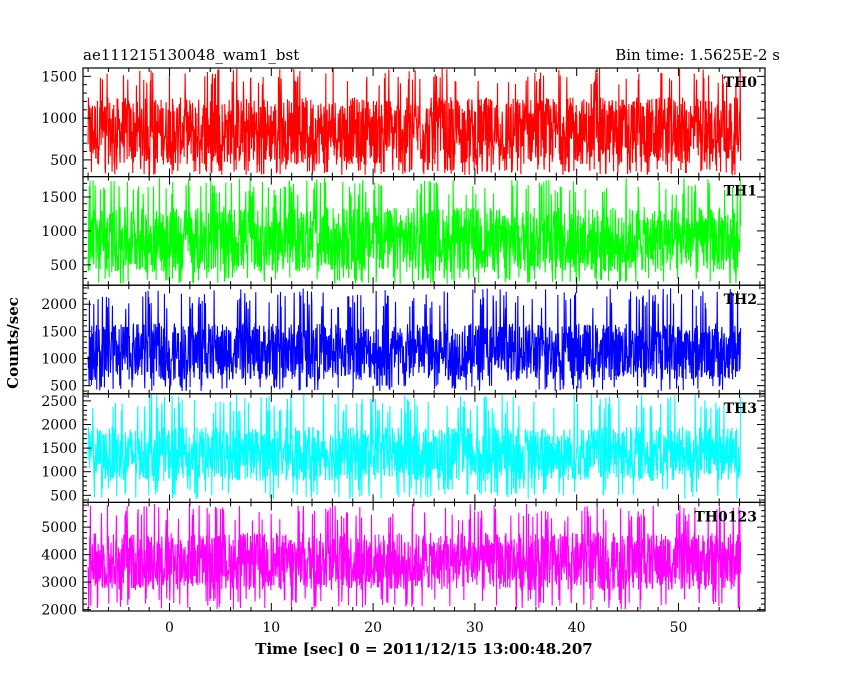  Describe the element at coordinates (414, 340) in the screenshot. I see `series-line-th2` at that location.